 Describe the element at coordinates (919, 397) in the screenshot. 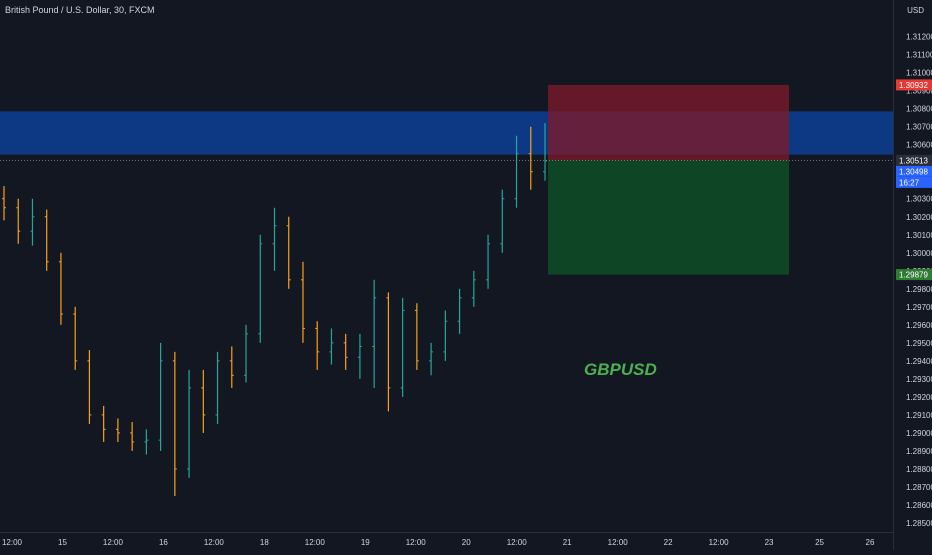

I see `y-tick-label-20: 1.29200` at that location.